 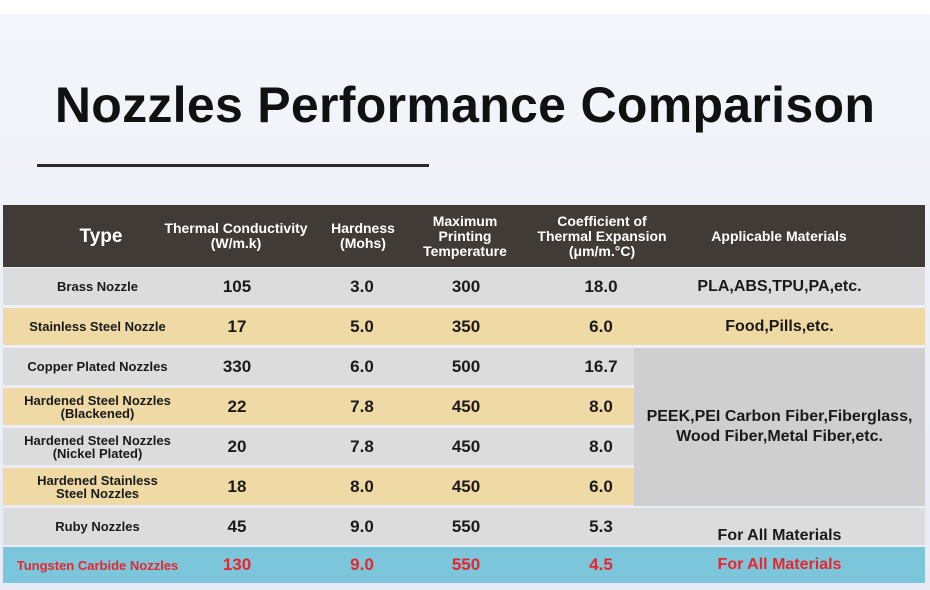 What do you see at coordinates (362, 366) in the screenshot?
I see `cell-hardness: 6.0` at bounding box center [362, 366].